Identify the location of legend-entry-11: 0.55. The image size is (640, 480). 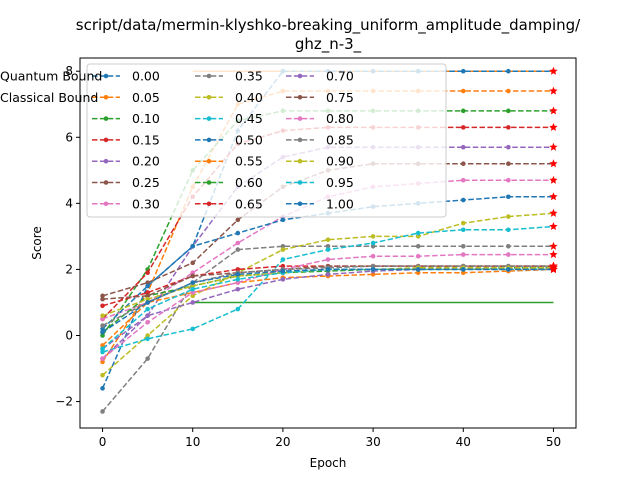
(229, 161).